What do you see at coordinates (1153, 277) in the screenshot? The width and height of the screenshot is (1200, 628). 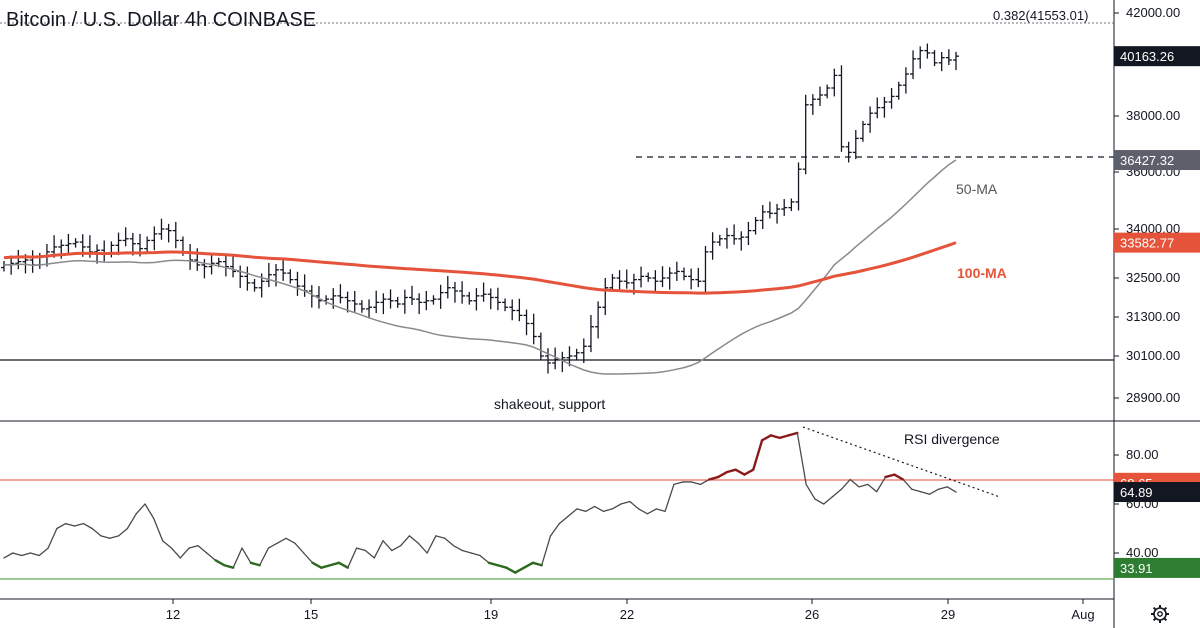 I see `price-tick-label: 32500.00` at bounding box center [1153, 277].